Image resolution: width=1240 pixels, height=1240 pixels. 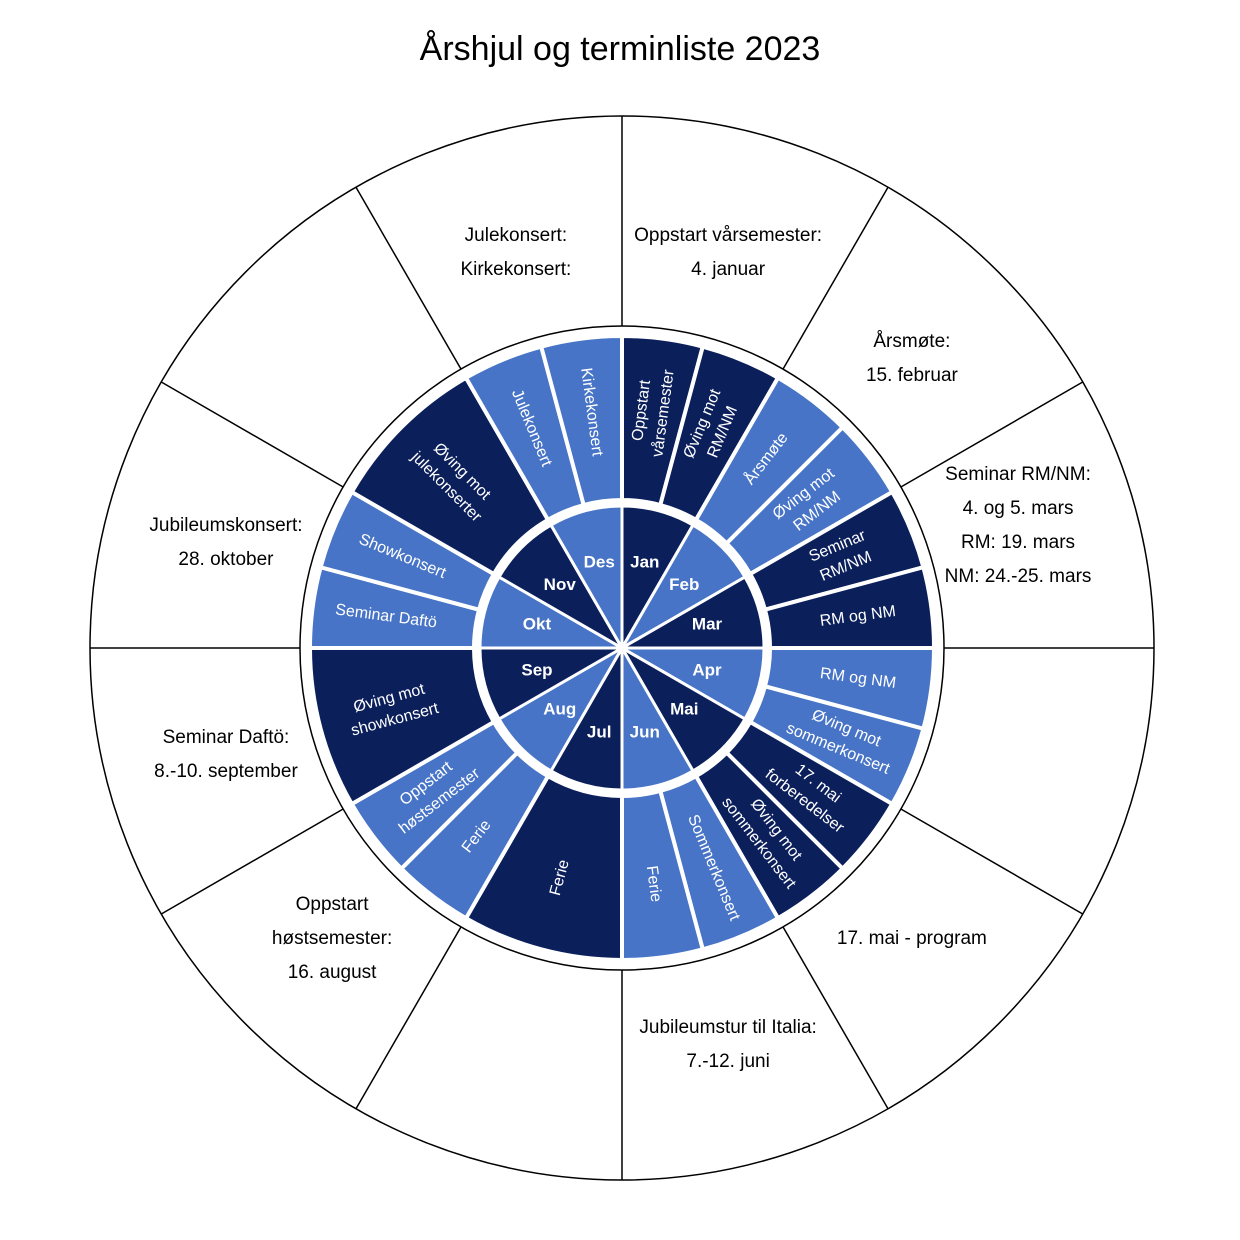 I want to click on month-label-nov: Nov, so click(x=560, y=584).